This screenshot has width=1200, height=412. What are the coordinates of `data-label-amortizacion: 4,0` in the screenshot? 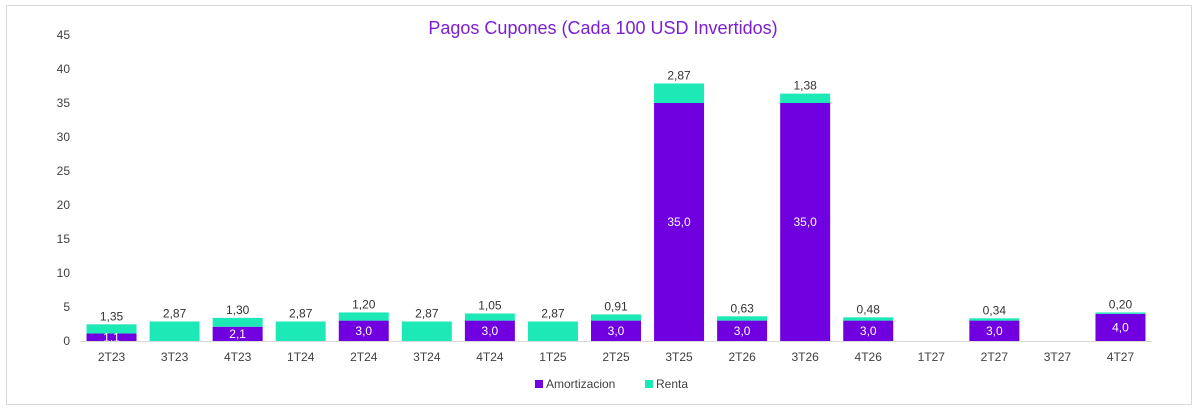 It's located at (1120, 327).